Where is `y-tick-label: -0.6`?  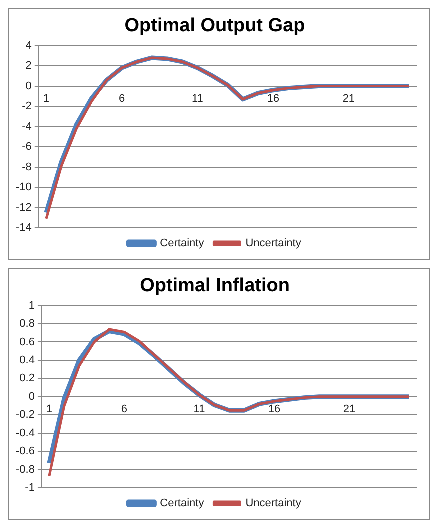 y-tick-label: -0.6 is located at coordinates (25, 452).